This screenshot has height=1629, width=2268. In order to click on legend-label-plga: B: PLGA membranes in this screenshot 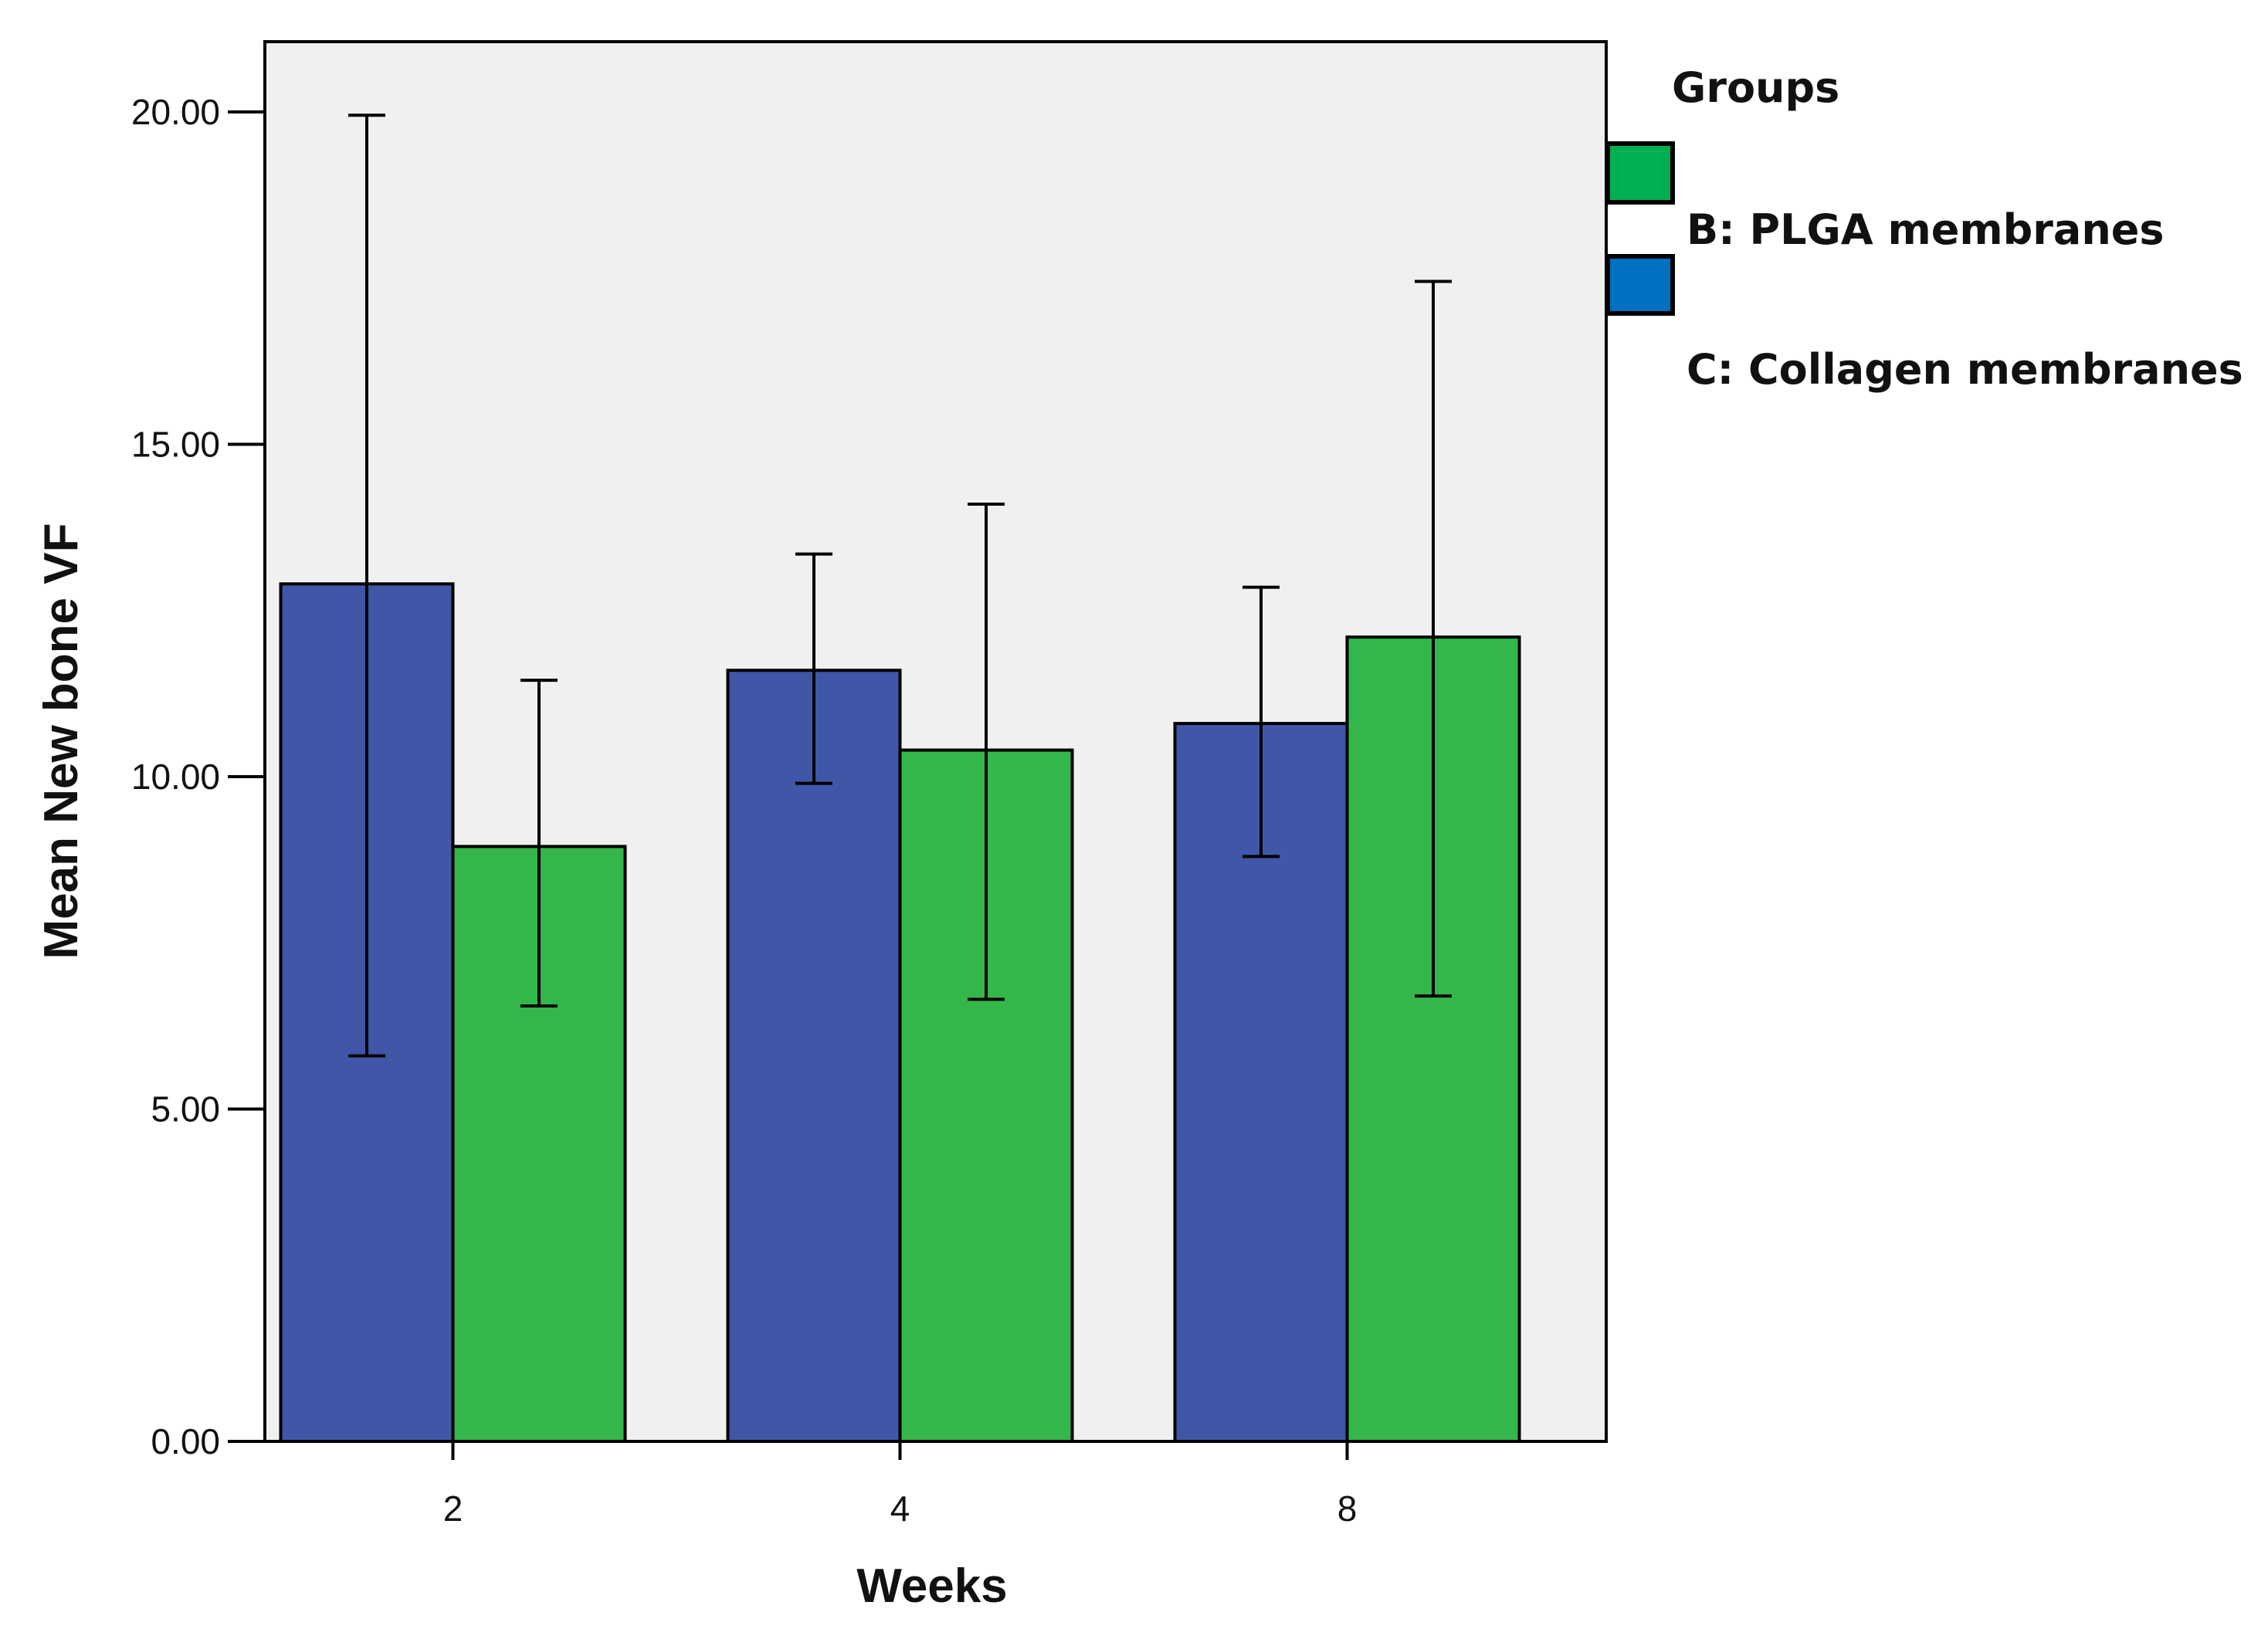, I will do `click(1926, 230)`.